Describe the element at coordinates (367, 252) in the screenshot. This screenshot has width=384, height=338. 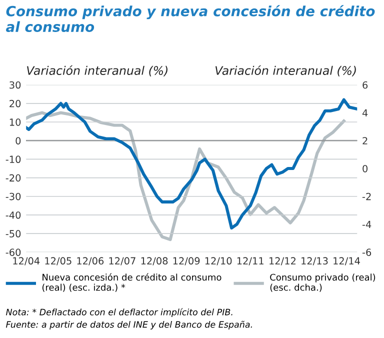
I see `y2-tick-label: -6` at that location.